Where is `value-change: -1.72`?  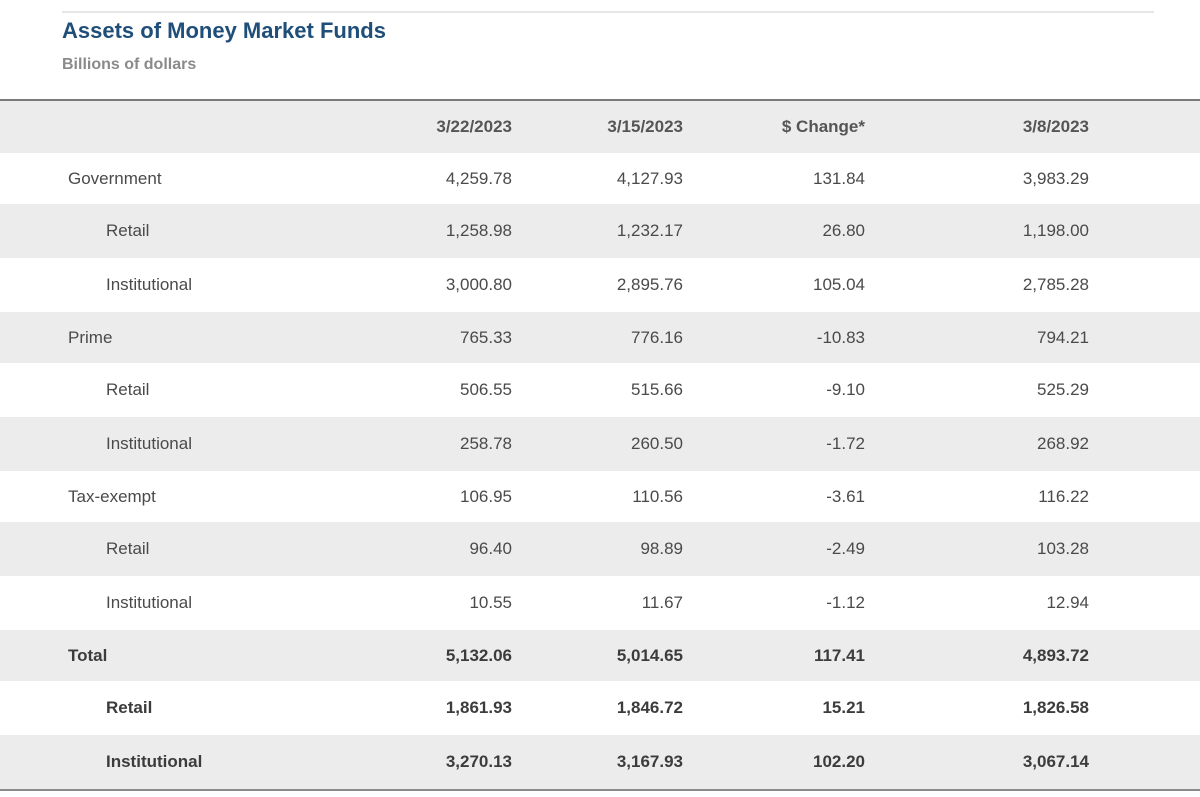
value-change: -1.72 is located at coordinates (845, 443).